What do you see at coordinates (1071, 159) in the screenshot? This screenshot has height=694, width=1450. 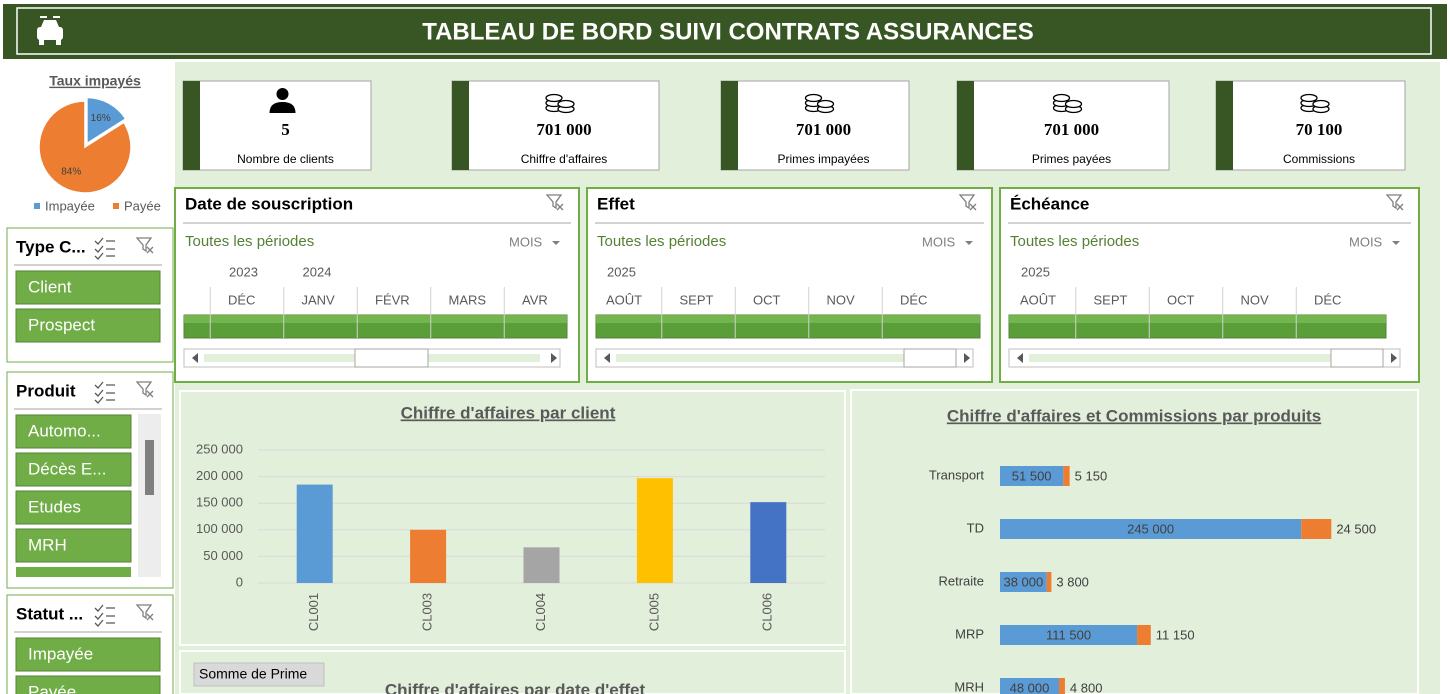 I see `kpi-label: Primes payées` at bounding box center [1071, 159].